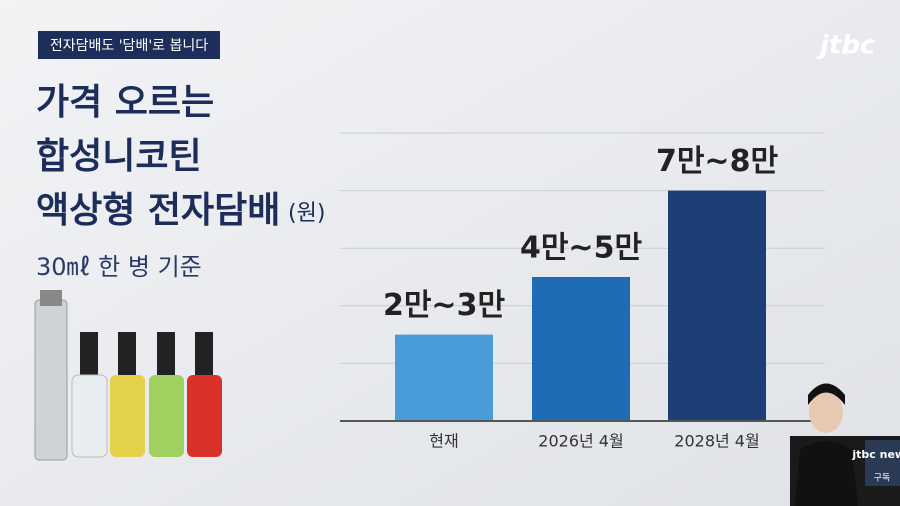  What do you see at coordinates (125, 102) in the screenshot?
I see `title-line: 가격 오르는` at bounding box center [125, 102].